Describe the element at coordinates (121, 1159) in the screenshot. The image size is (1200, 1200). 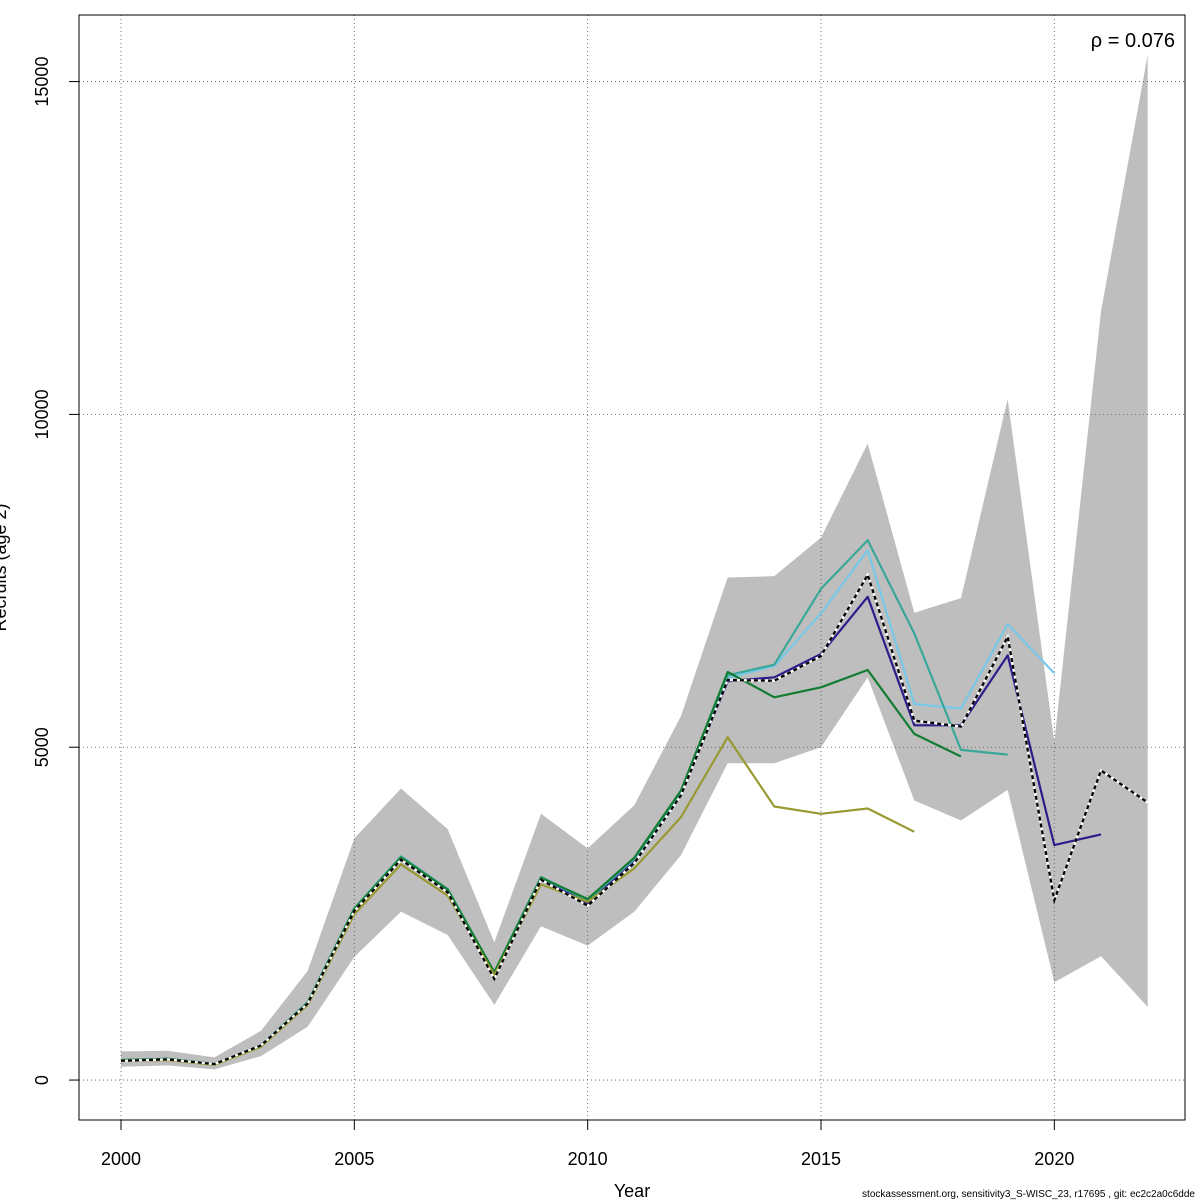
I see `x-tick-label: 2000` at that location.